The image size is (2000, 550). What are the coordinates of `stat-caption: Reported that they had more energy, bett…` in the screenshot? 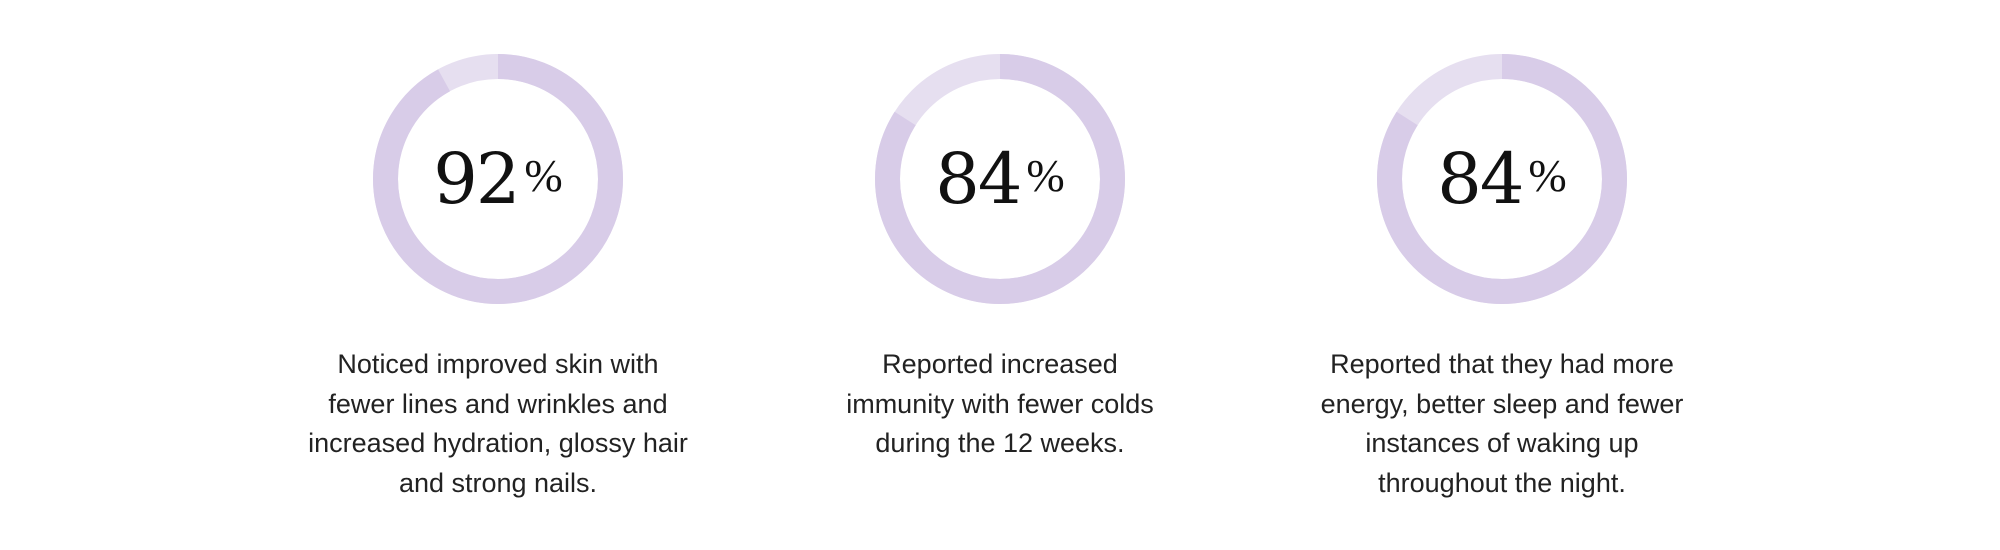 It's located at (1502, 423).